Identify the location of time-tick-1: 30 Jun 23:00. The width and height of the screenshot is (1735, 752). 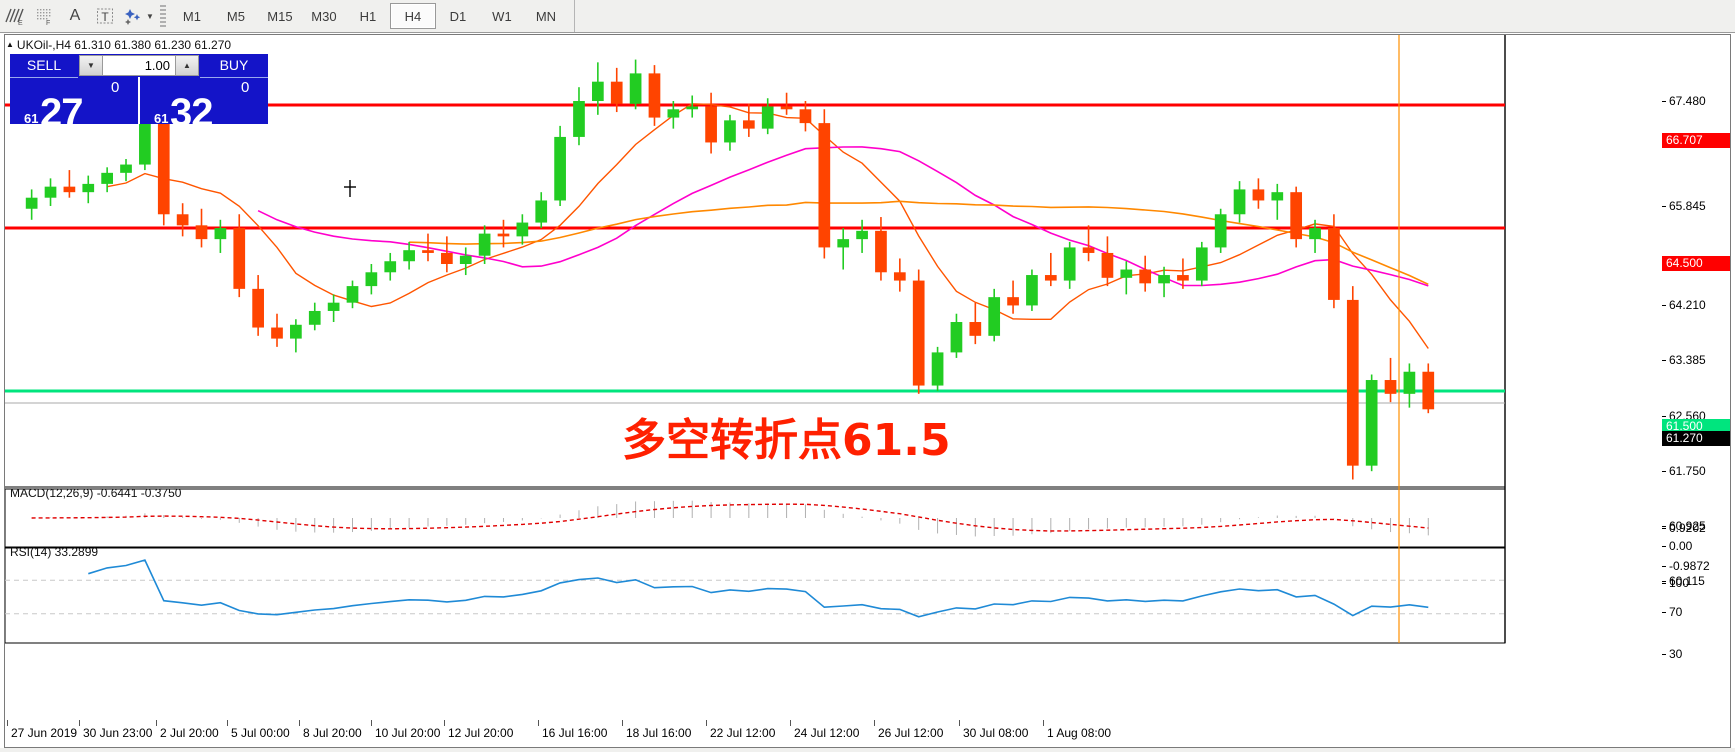
(115, 730).